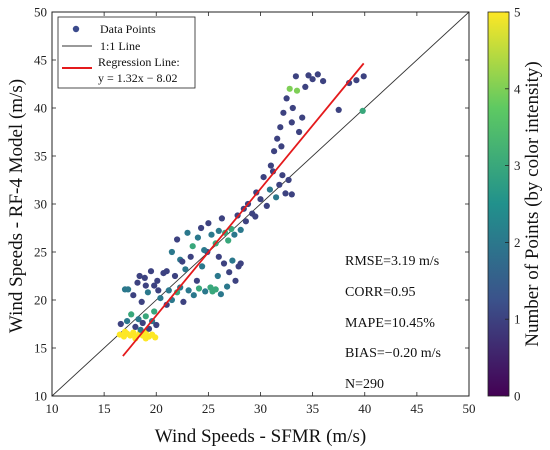 The image size is (550, 450). What do you see at coordinates (40, 12) in the screenshot?
I see `y-tick-label: 50` at bounding box center [40, 12].